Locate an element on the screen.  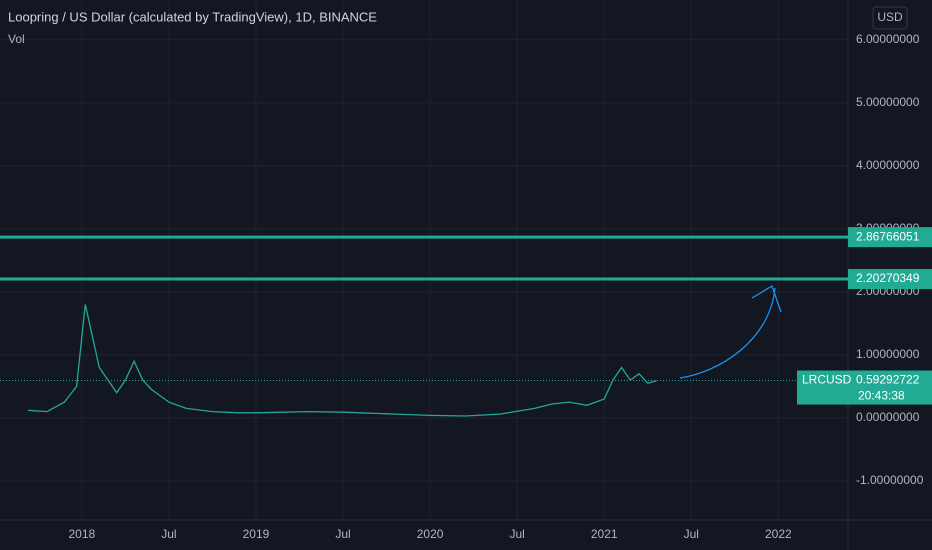
x-tick-label: 2020 is located at coordinates (430, 534).